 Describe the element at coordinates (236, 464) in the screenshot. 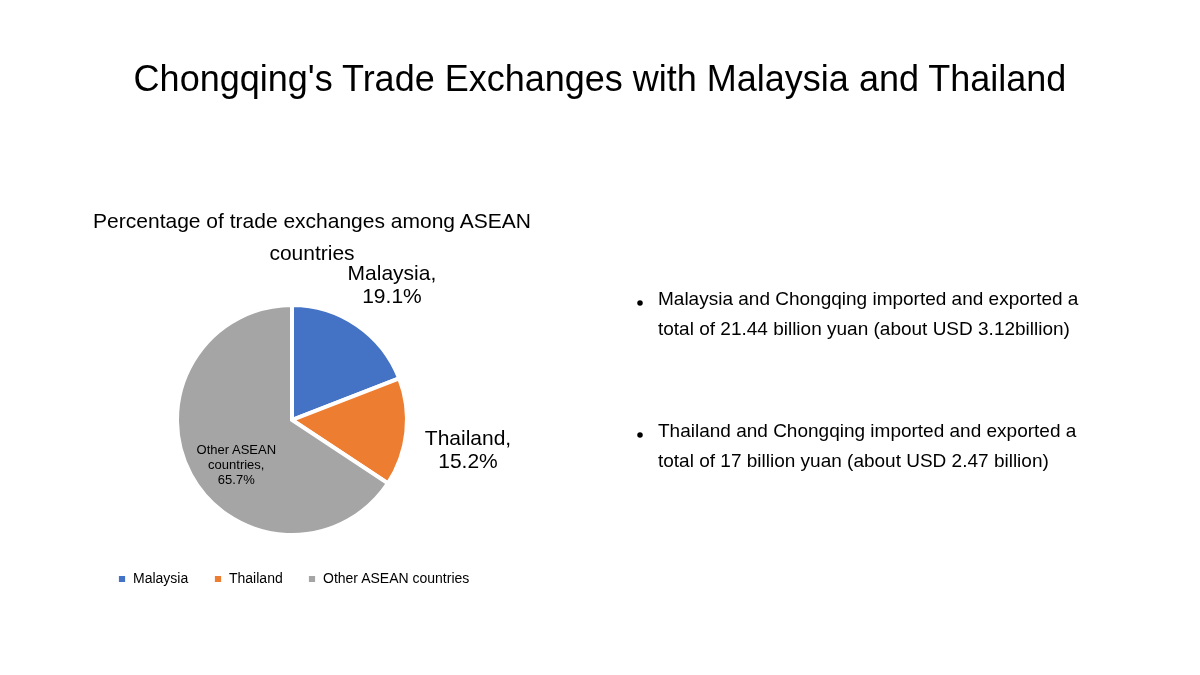

I see `data-label: Other ASEAN countries, 65.7%` at that location.